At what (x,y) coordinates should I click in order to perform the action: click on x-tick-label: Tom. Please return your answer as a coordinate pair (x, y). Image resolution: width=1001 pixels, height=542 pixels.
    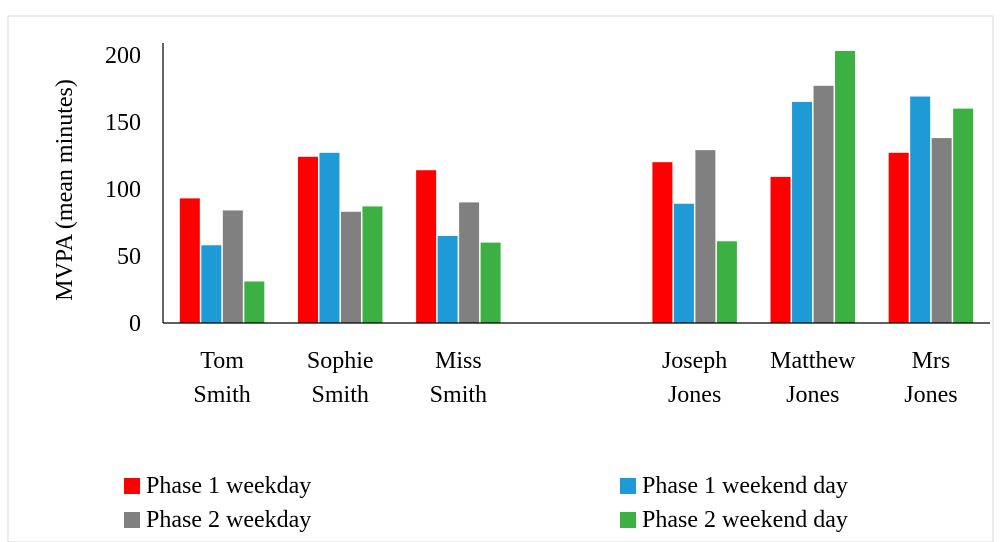
    Looking at the image, I should click on (222, 361).